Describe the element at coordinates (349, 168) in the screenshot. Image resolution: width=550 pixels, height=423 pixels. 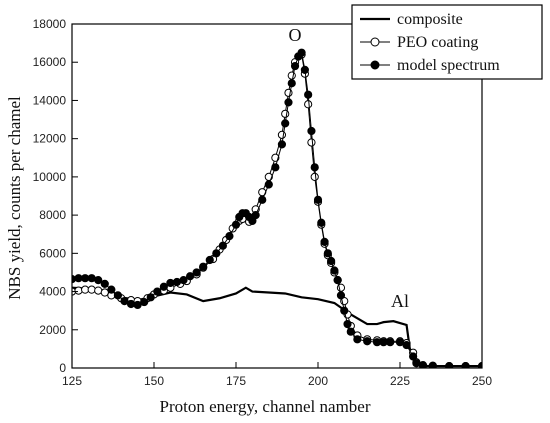
I see `annotations: O Al` at that location.